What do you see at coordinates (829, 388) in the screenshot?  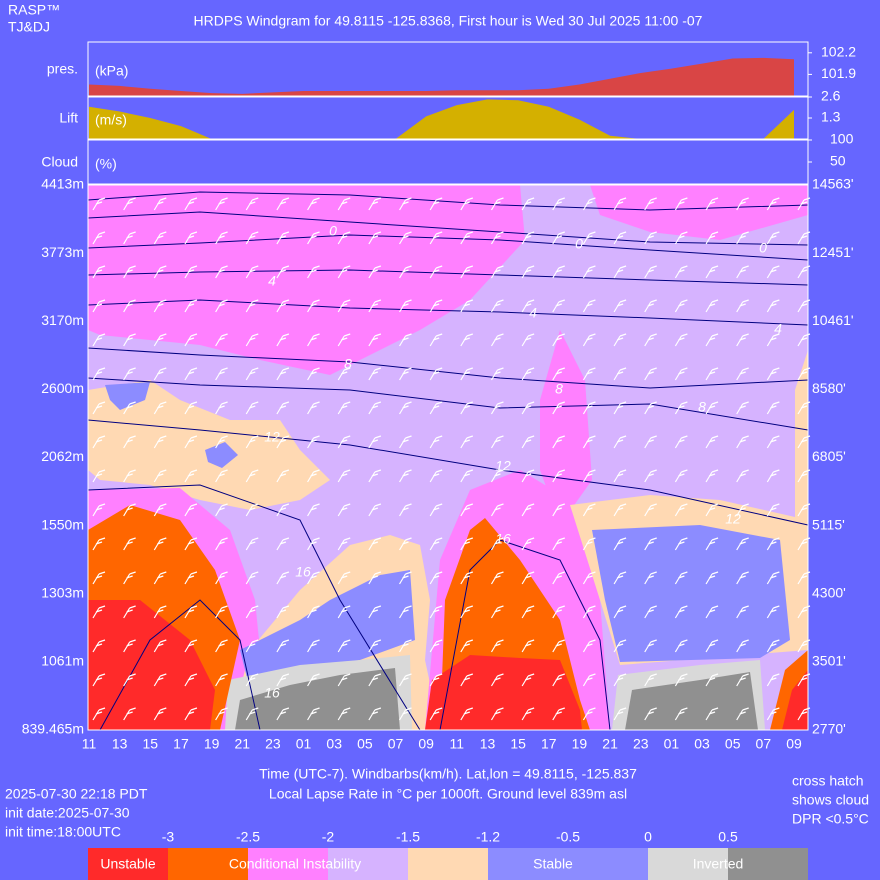 I see `y2-tick-label: 8580'` at bounding box center [829, 388].